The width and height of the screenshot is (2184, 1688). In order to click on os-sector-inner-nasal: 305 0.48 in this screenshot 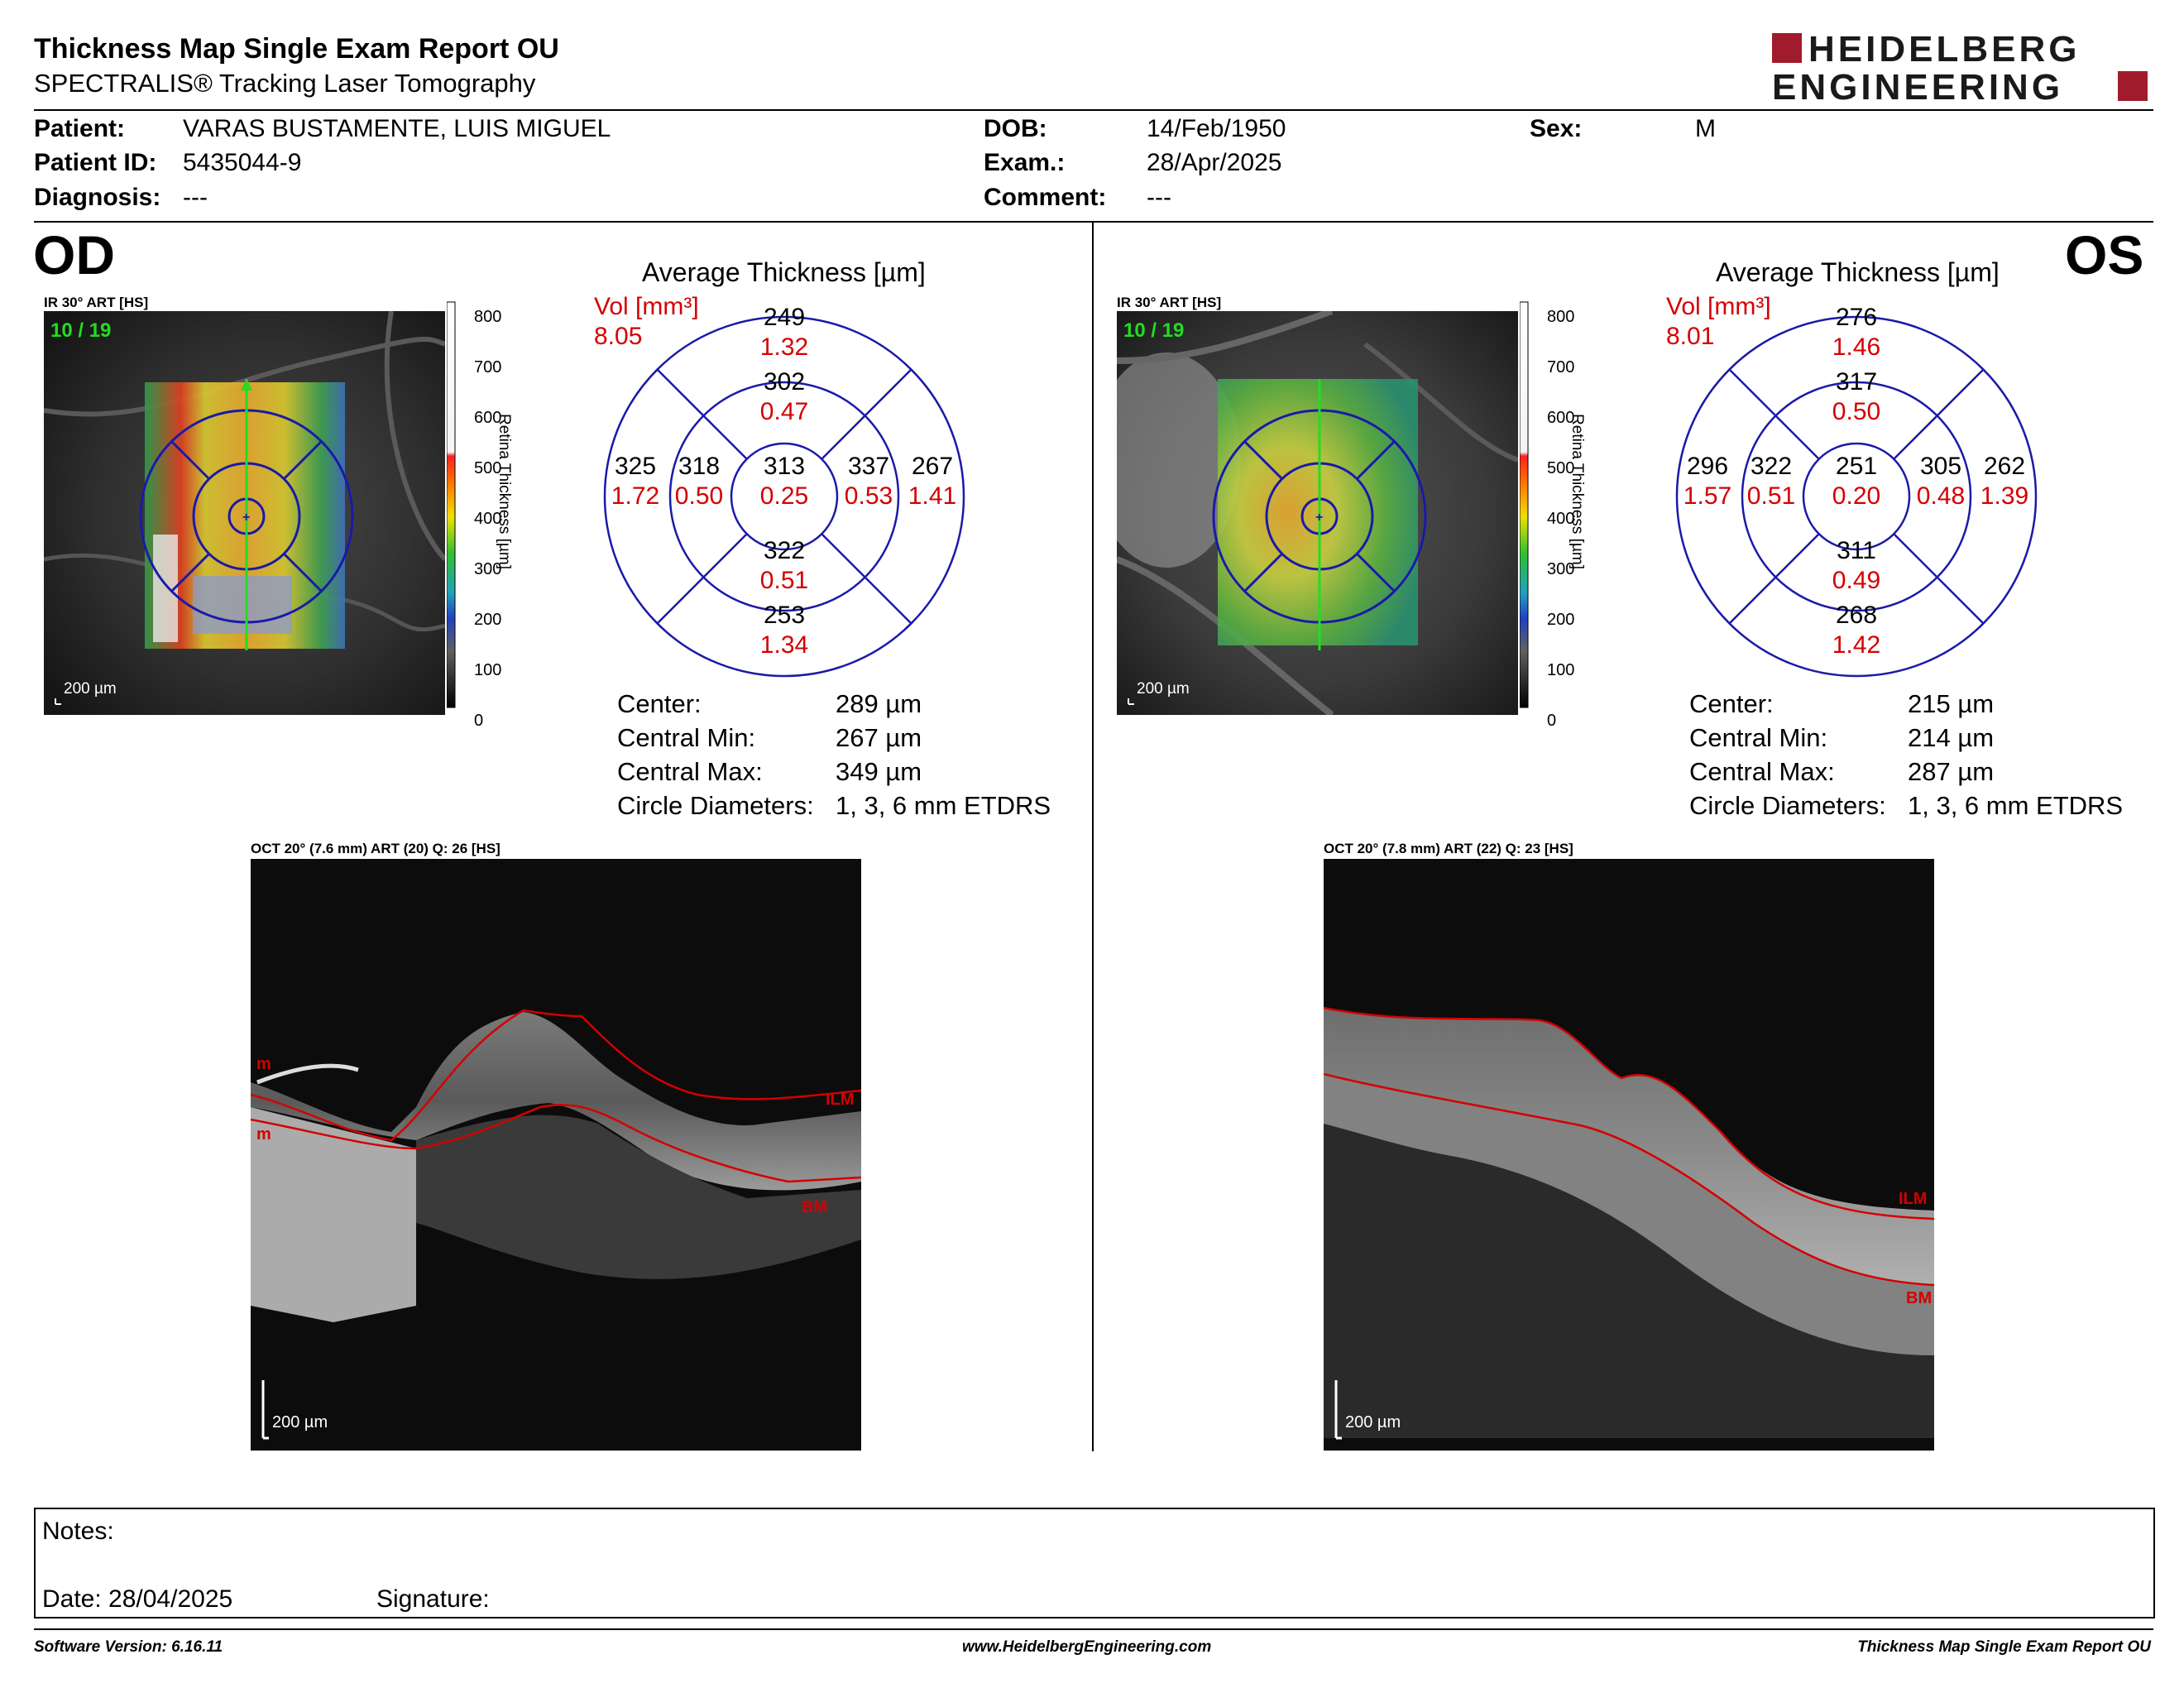, I will do `click(1941, 481)`.